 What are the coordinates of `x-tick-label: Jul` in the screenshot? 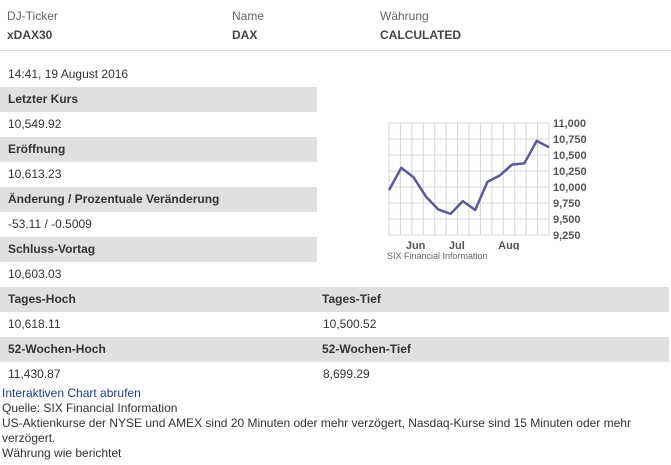 It's located at (457, 245).